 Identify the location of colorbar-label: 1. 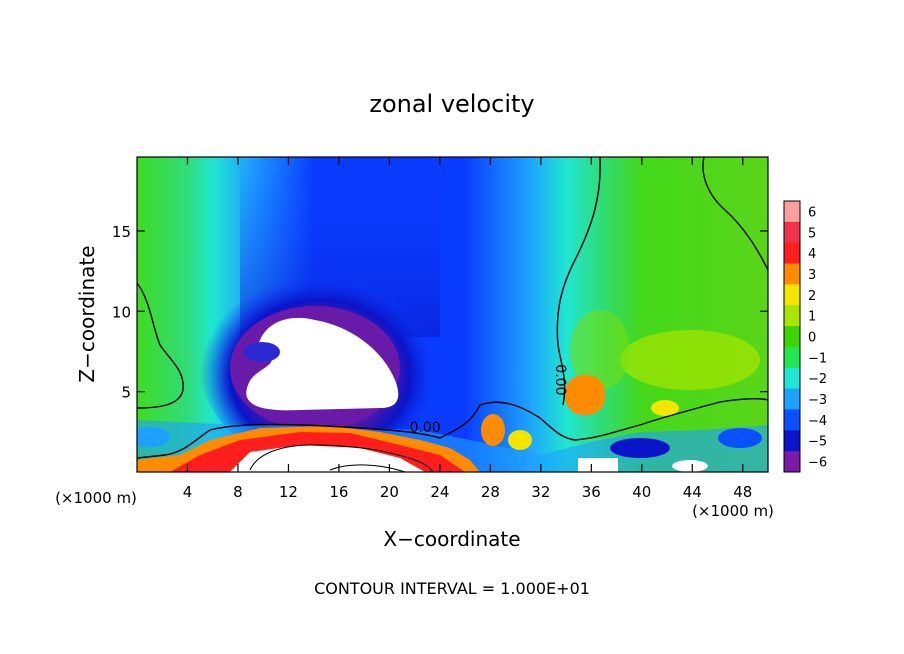
(812, 317).